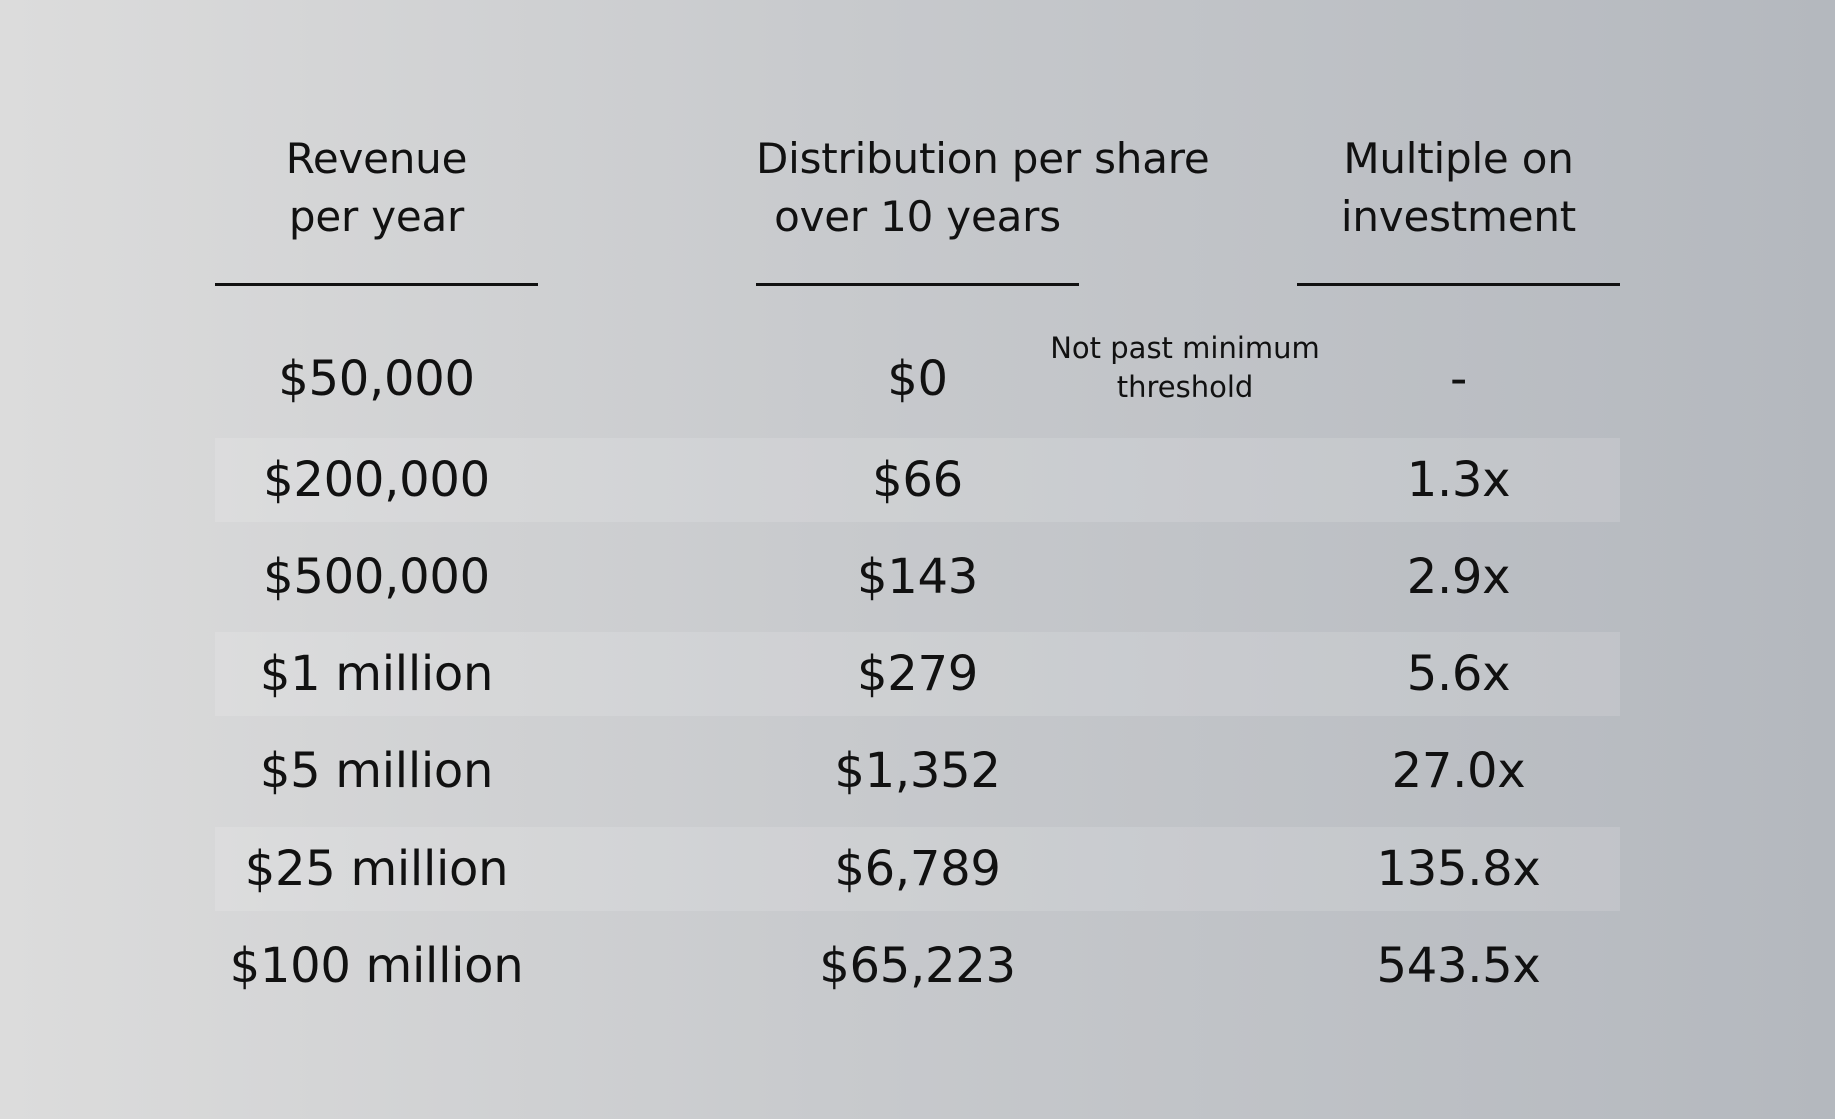  What do you see at coordinates (376, 379) in the screenshot?
I see `revenue-cell: $50,000` at bounding box center [376, 379].